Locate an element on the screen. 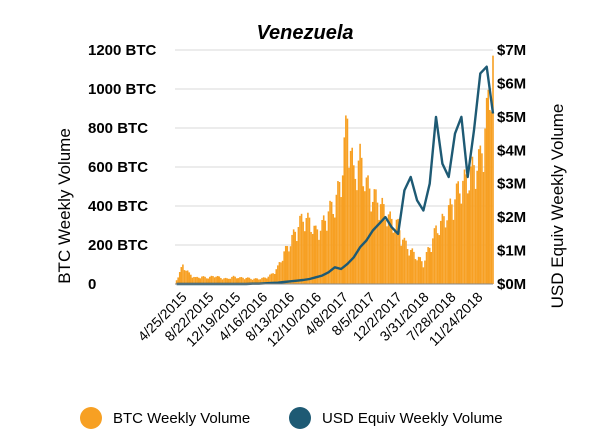 The image size is (600, 435). left-tick-label: 600 BTC is located at coordinates (118, 167).